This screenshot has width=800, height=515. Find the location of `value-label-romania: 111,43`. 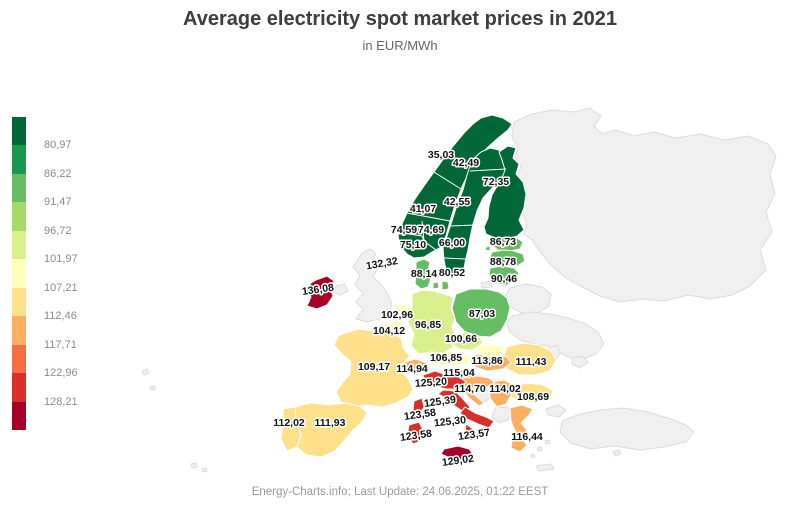

value-label-romania: 111,43 is located at coordinates (531, 362).